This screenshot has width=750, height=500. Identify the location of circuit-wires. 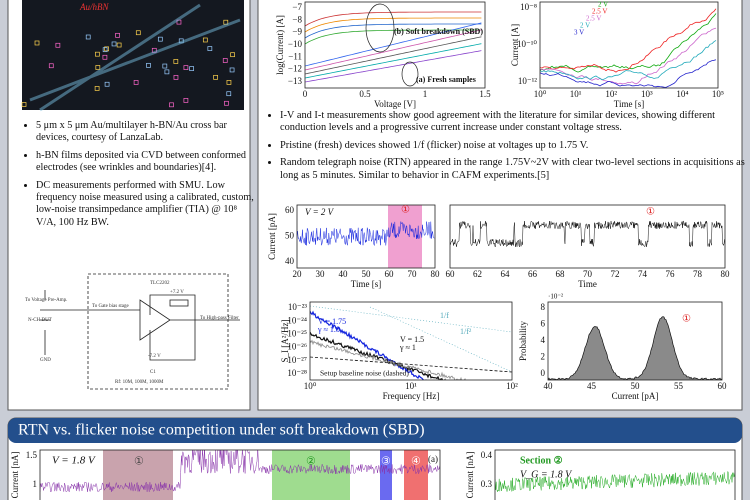
(140, 325).